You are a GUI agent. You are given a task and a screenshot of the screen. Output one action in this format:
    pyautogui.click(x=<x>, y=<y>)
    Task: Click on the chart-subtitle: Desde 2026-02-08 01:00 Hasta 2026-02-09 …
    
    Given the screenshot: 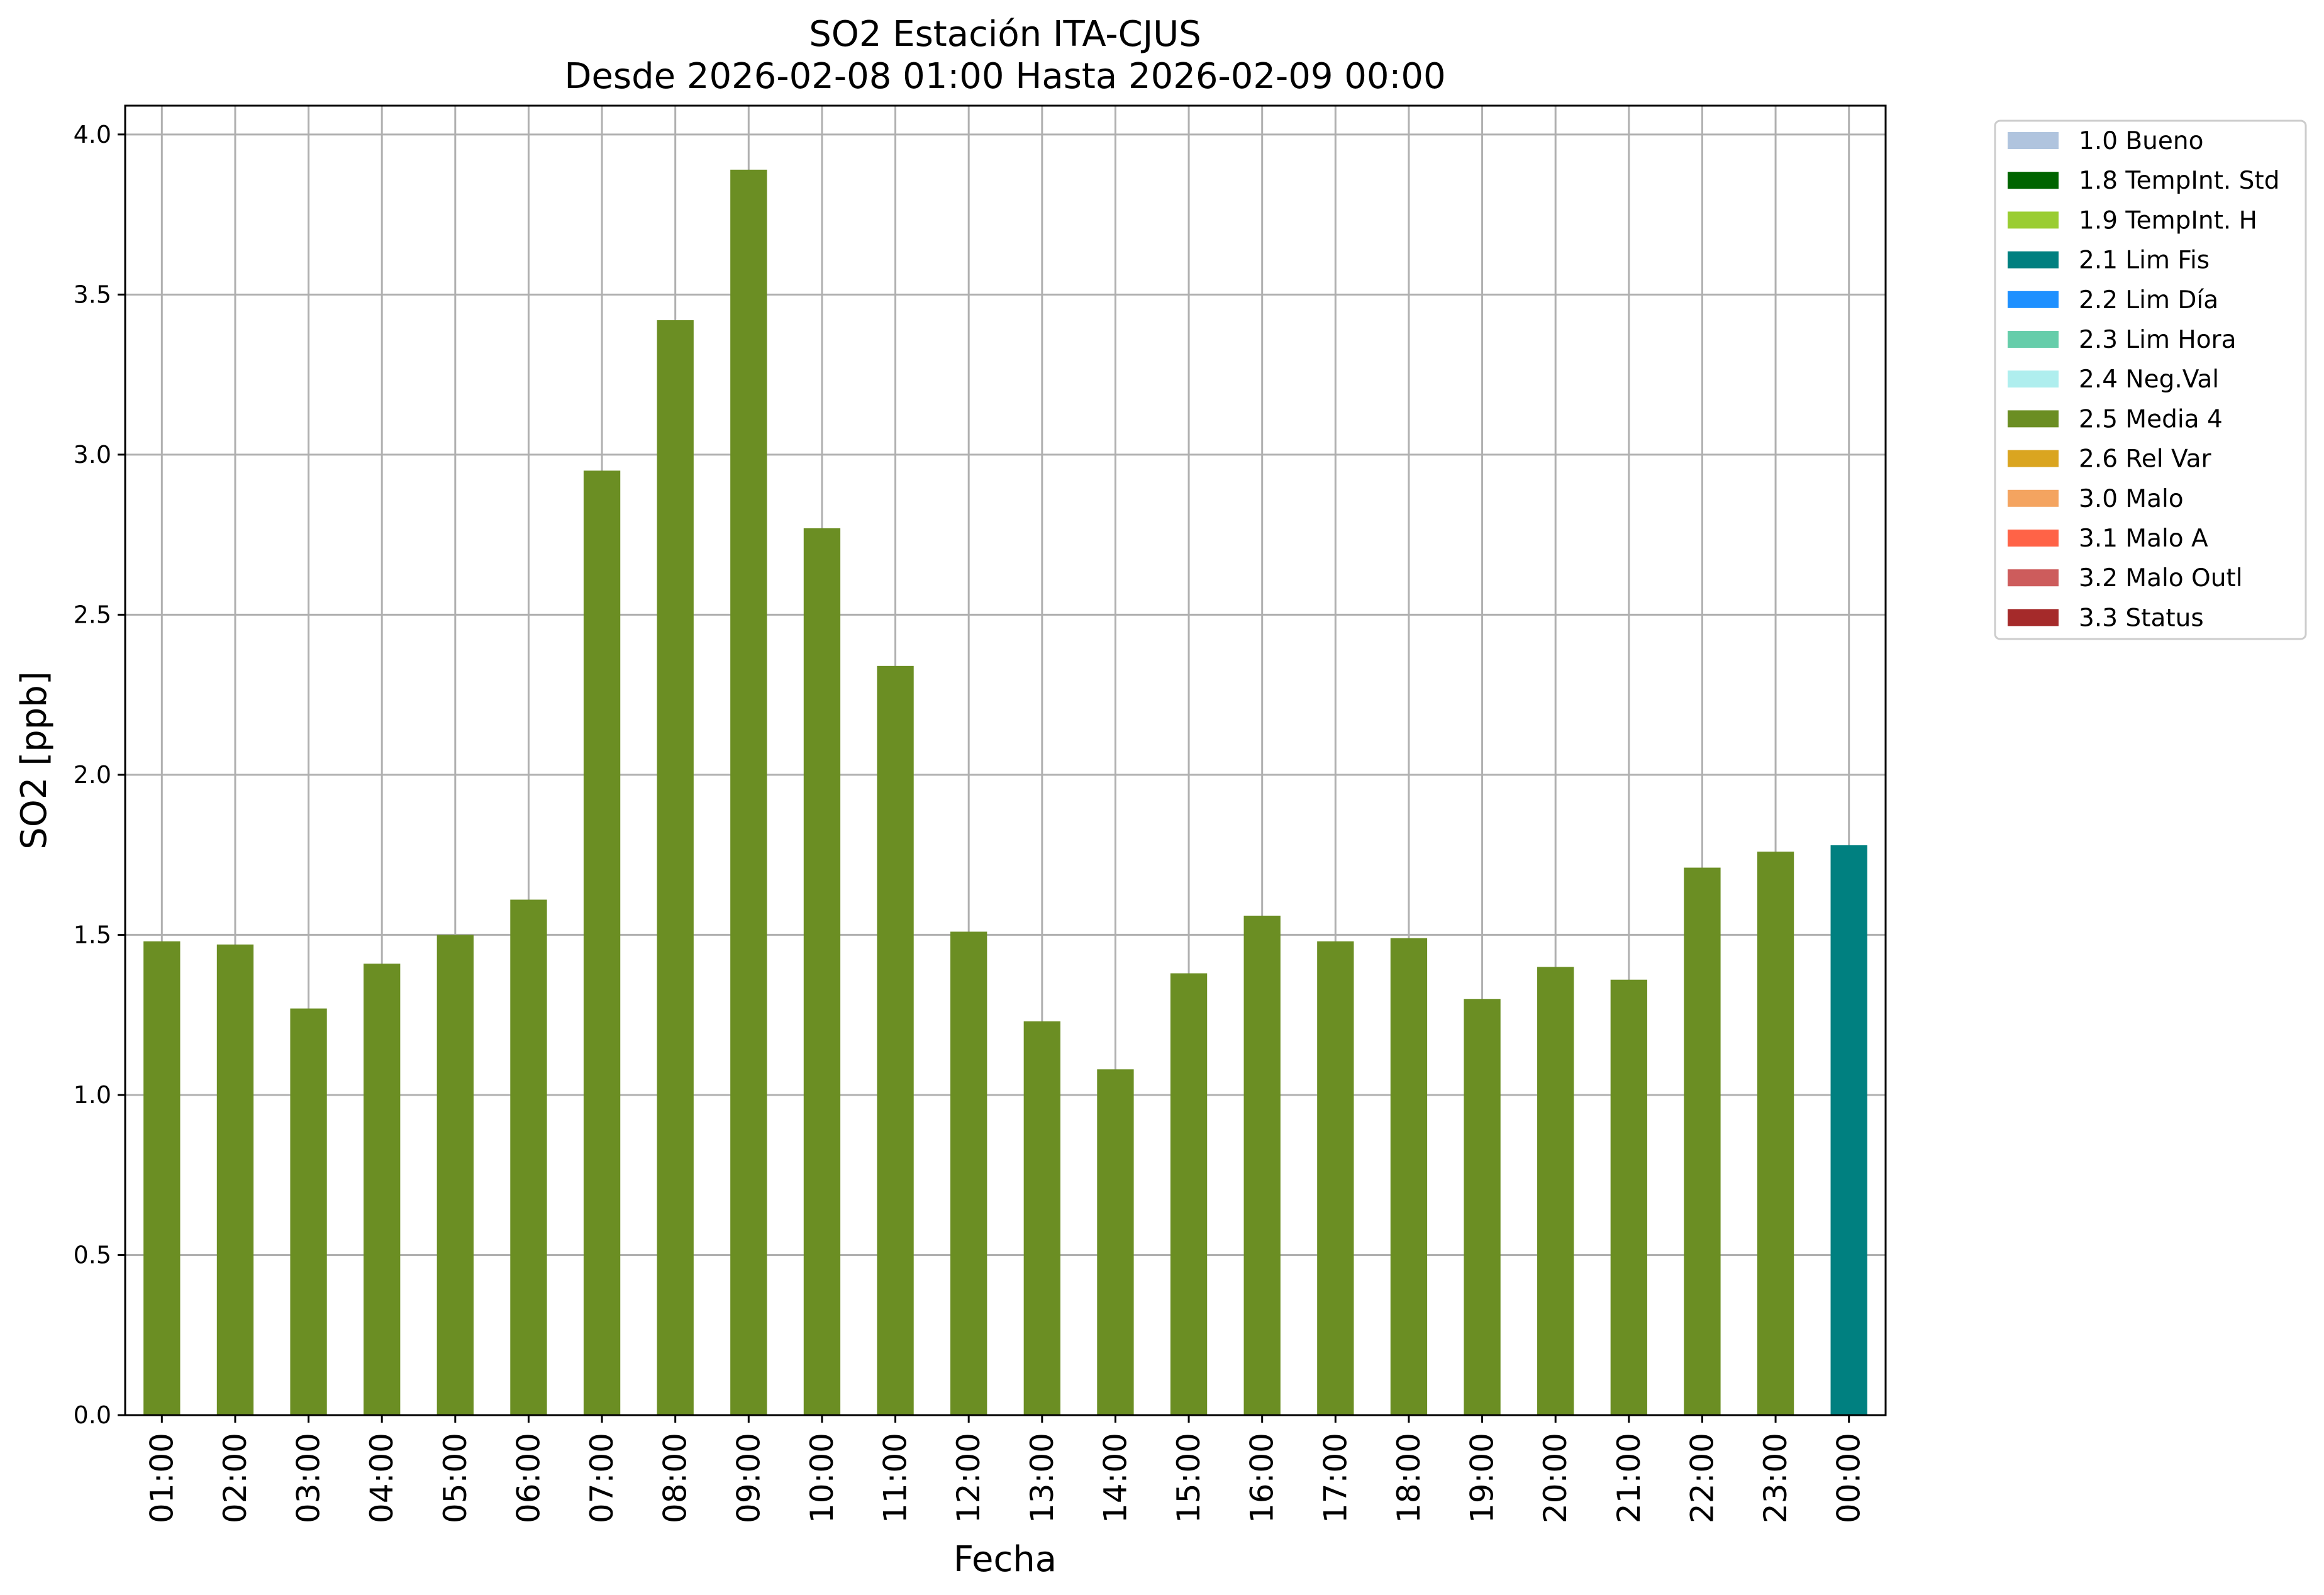 What is the action you would take?
    pyautogui.click(x=1004, y=76)
    